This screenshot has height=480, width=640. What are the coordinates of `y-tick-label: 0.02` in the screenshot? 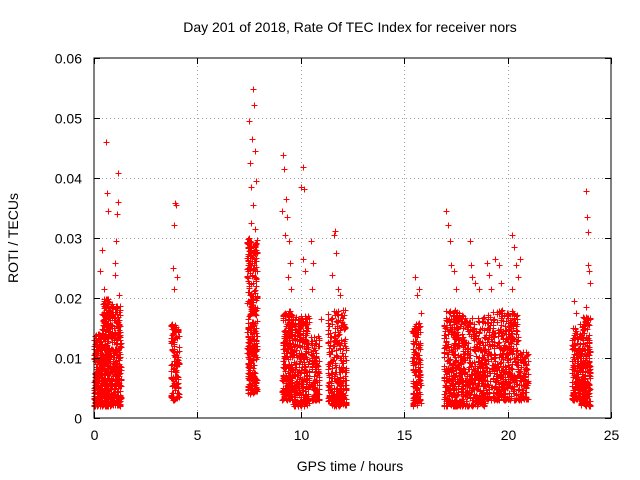 It's located at (68, 299).